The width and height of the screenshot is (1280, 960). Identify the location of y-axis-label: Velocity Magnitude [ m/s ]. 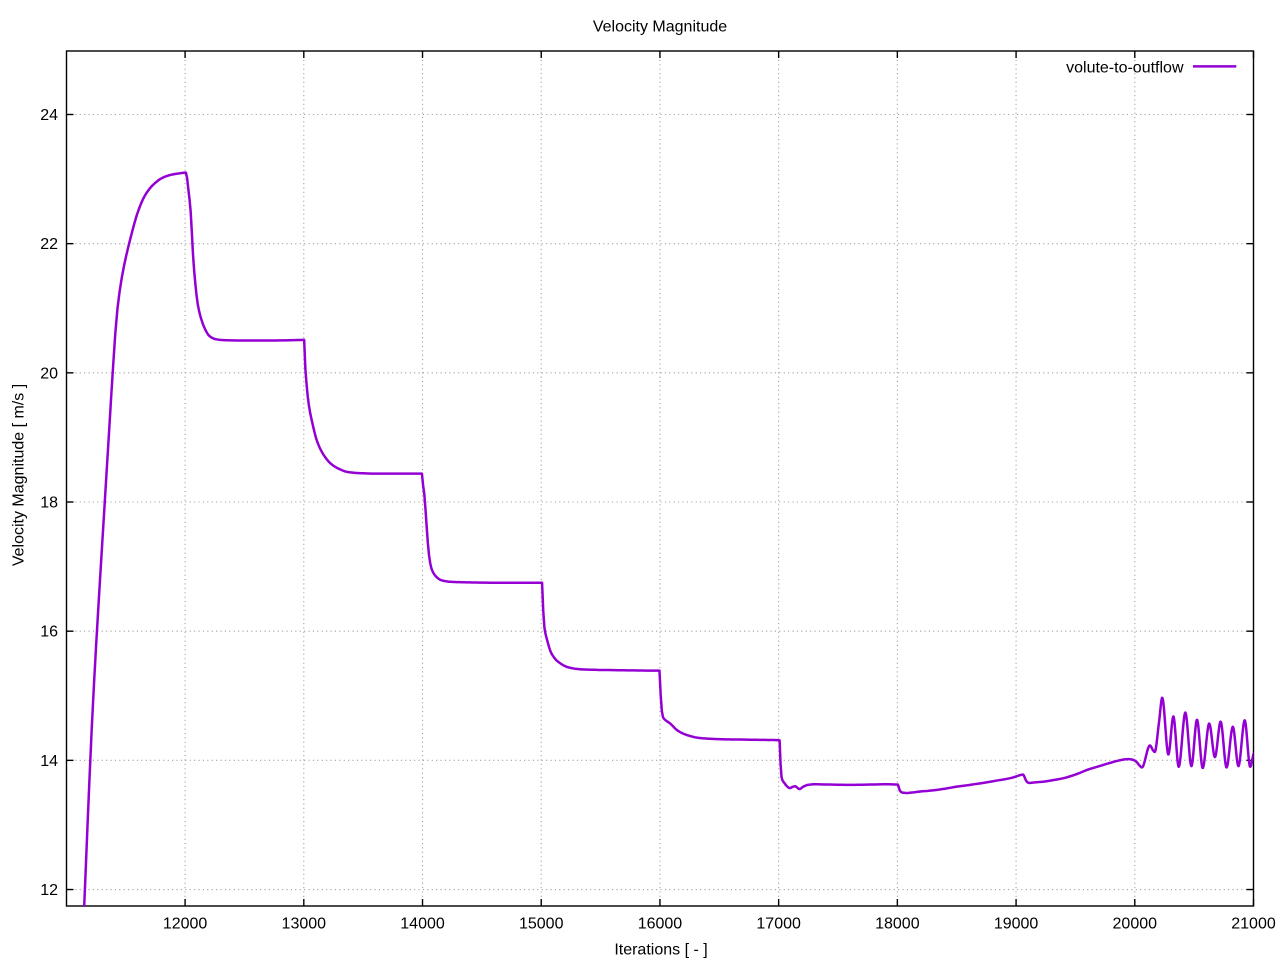
(19, 475).